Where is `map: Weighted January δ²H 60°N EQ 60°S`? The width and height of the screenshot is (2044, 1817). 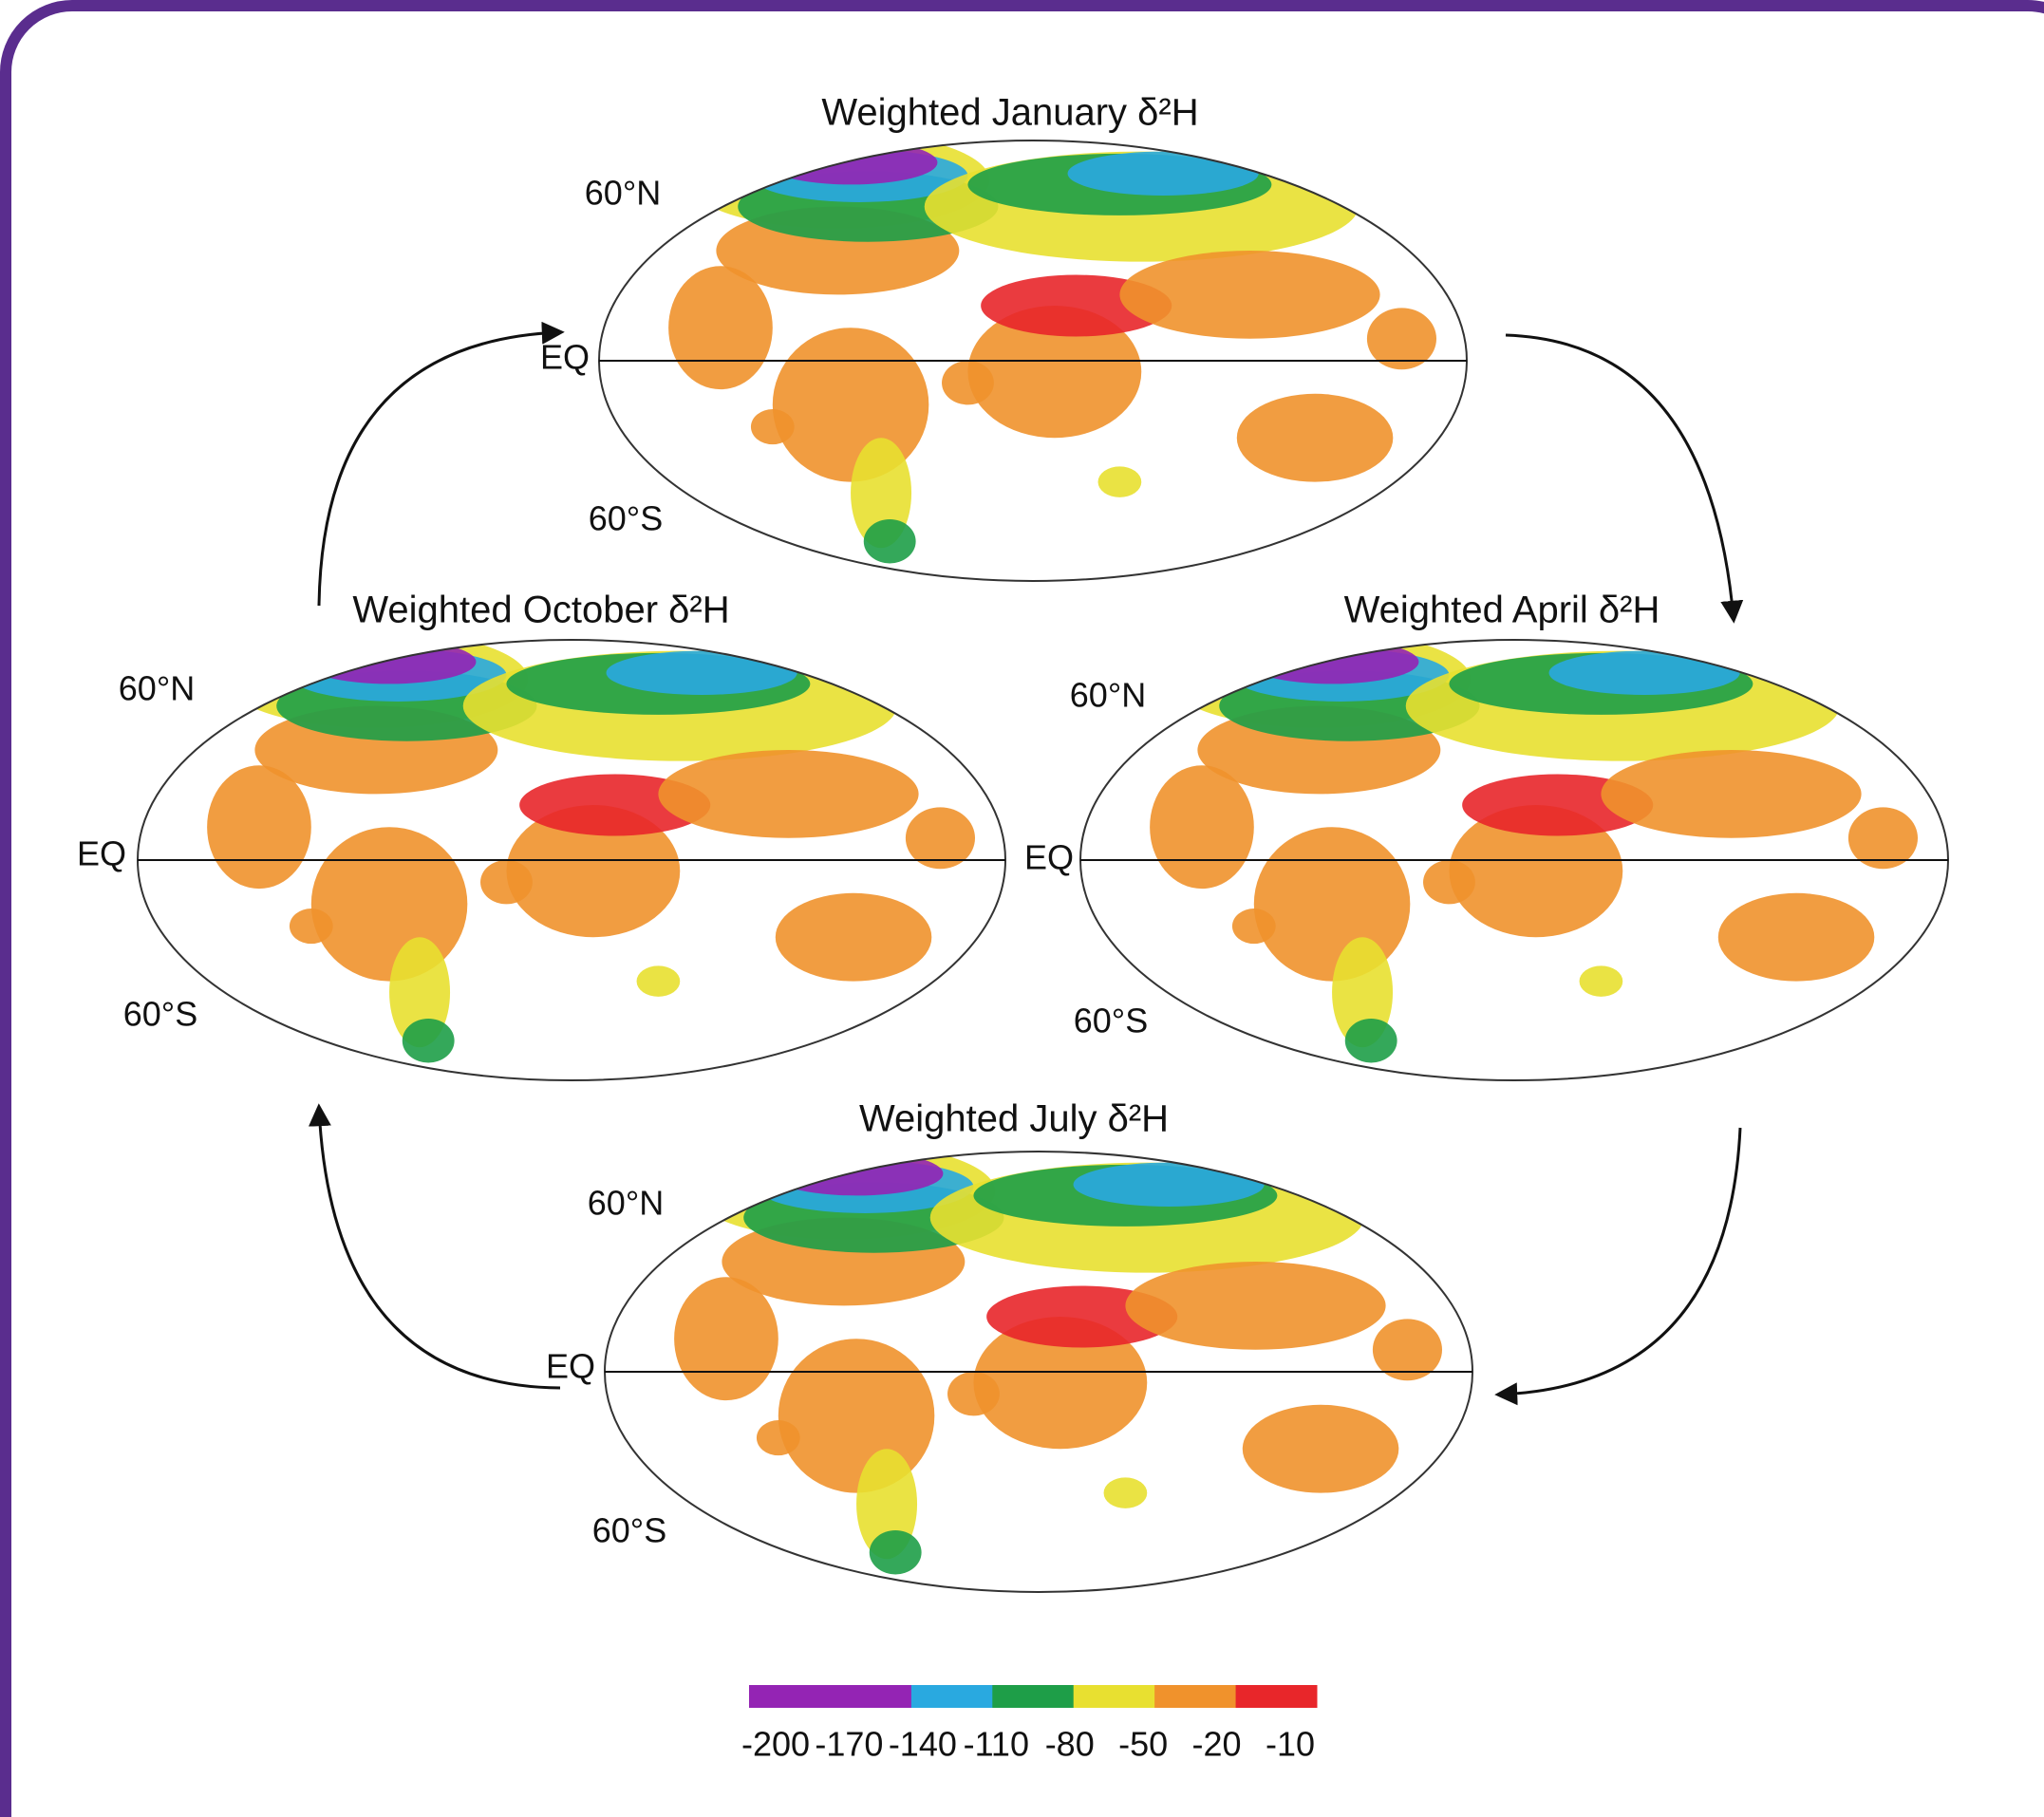 map: Weighted January δ²H 60°N EQ 60°S is located at coordinates (1004, 337).